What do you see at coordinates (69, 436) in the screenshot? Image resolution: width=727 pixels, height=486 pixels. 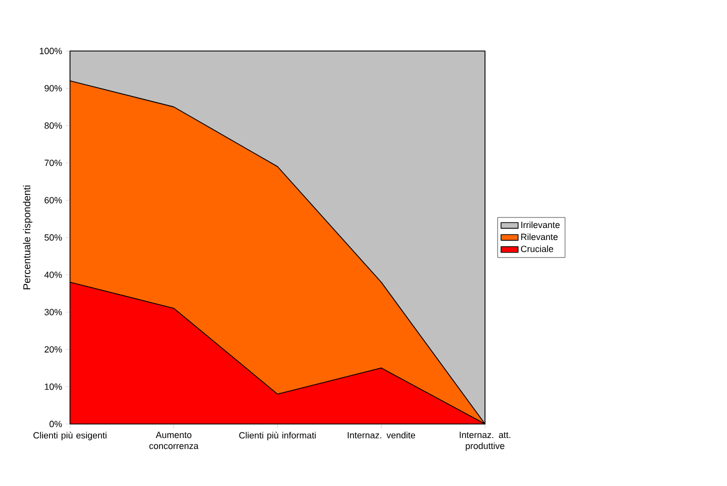 I see `x-tick-label: Clienti più esigenti` at bounding box center [69, 436].